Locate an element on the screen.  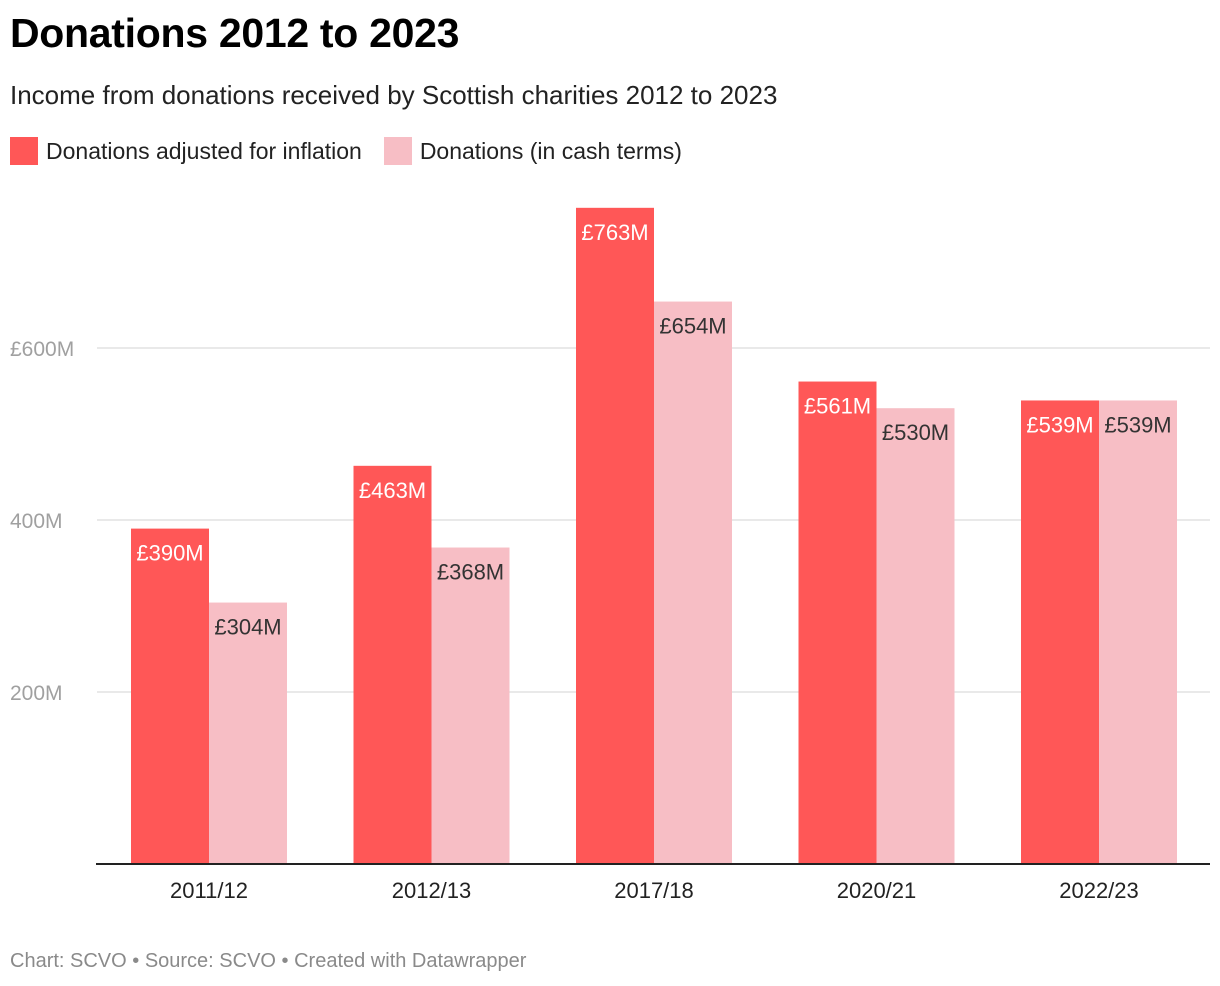
legend-label-inflation-adjusted: Donations adjusted for inflation is located at coordinates (204, 150).